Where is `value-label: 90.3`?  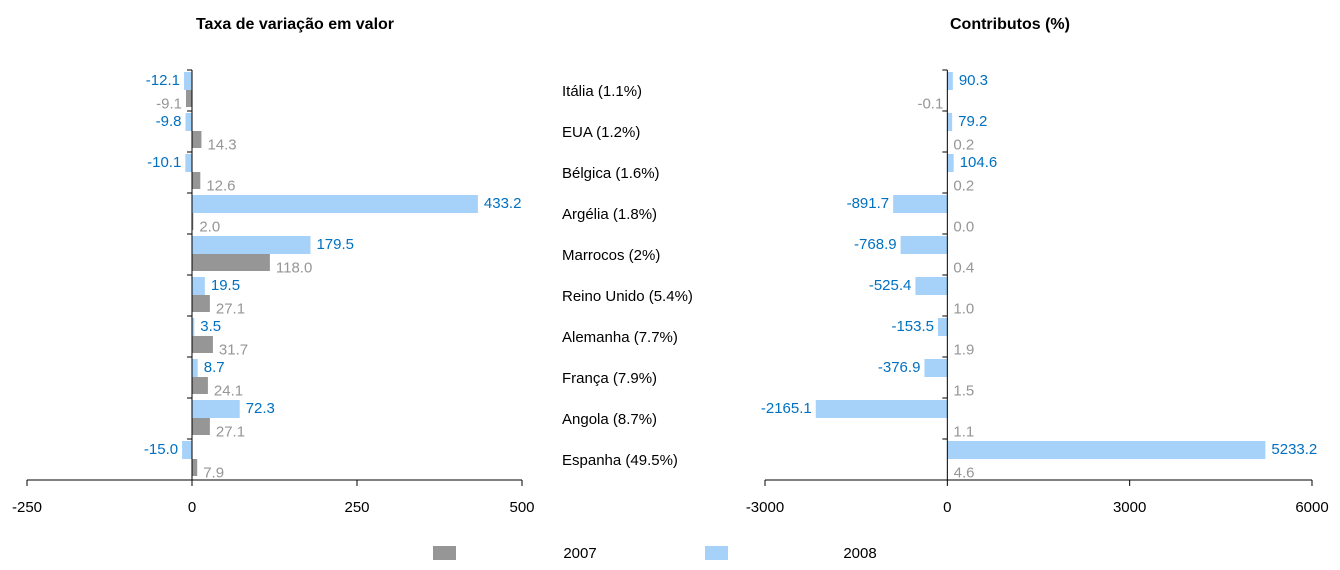 value-label: 90.3 is located at coordinates (973, 80).